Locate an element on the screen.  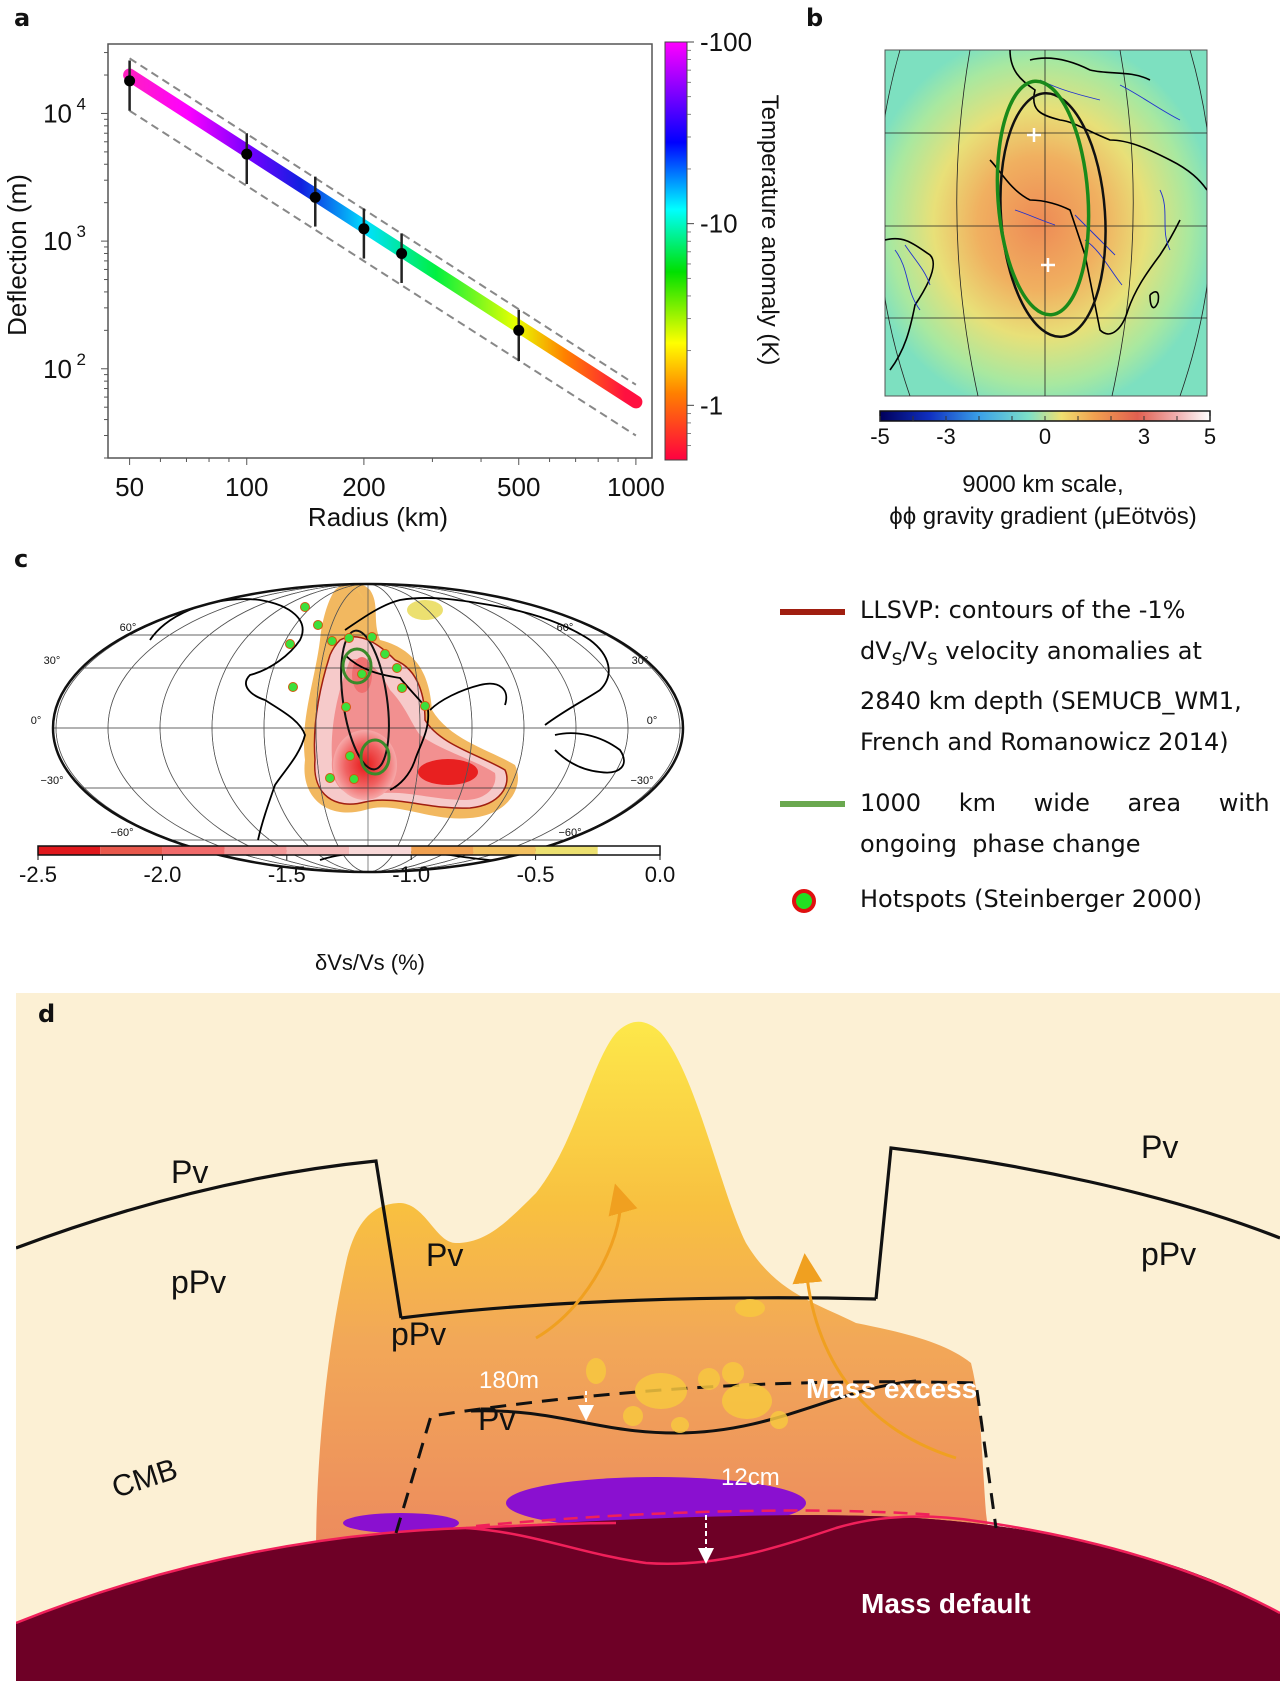
latitude-label-left: 0° is located at coordinates (36, 721).